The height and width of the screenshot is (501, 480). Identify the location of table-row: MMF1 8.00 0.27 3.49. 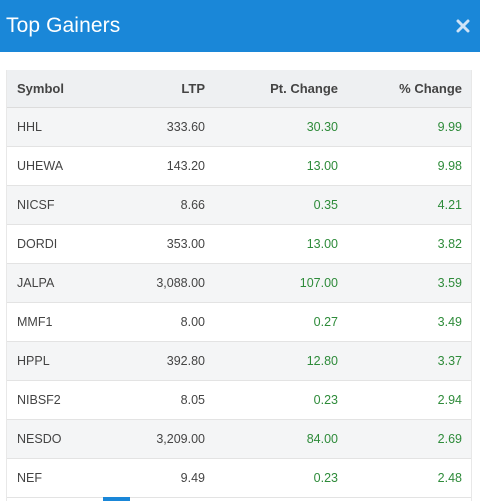
(239, 322).